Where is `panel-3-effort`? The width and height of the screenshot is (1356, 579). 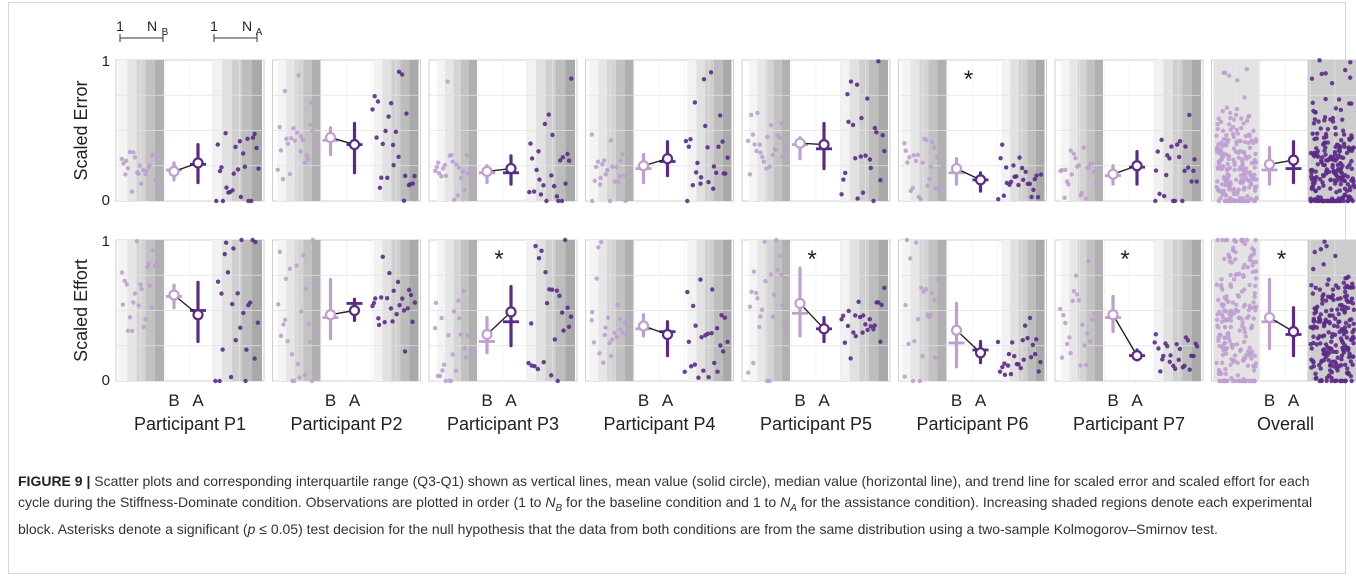
panel-3-effort is located at coordinates (503, 310).